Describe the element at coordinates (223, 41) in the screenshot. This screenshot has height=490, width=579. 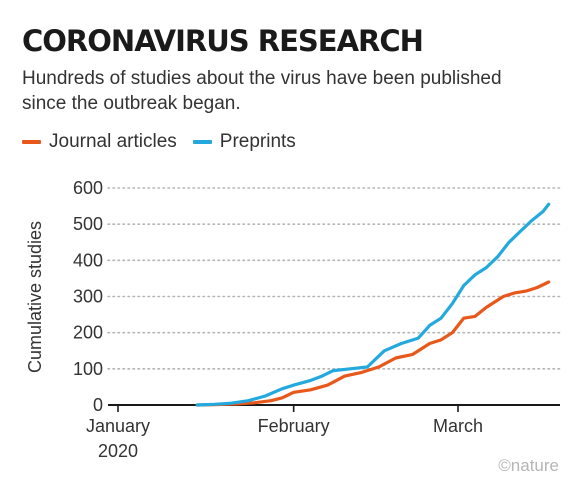
I see `chart-title: CORONAVIRUS RESEARCH` at that location.